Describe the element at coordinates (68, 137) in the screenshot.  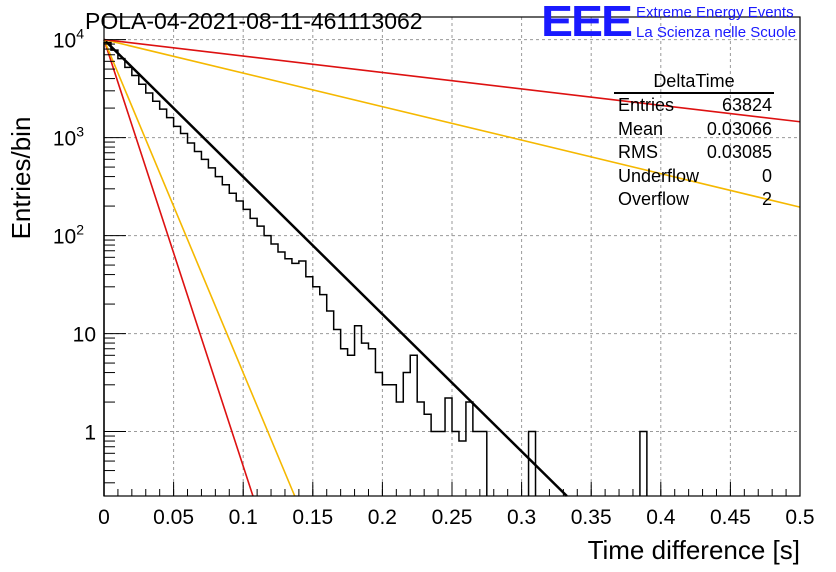
I see `y-tick-label: 10³` at that location.